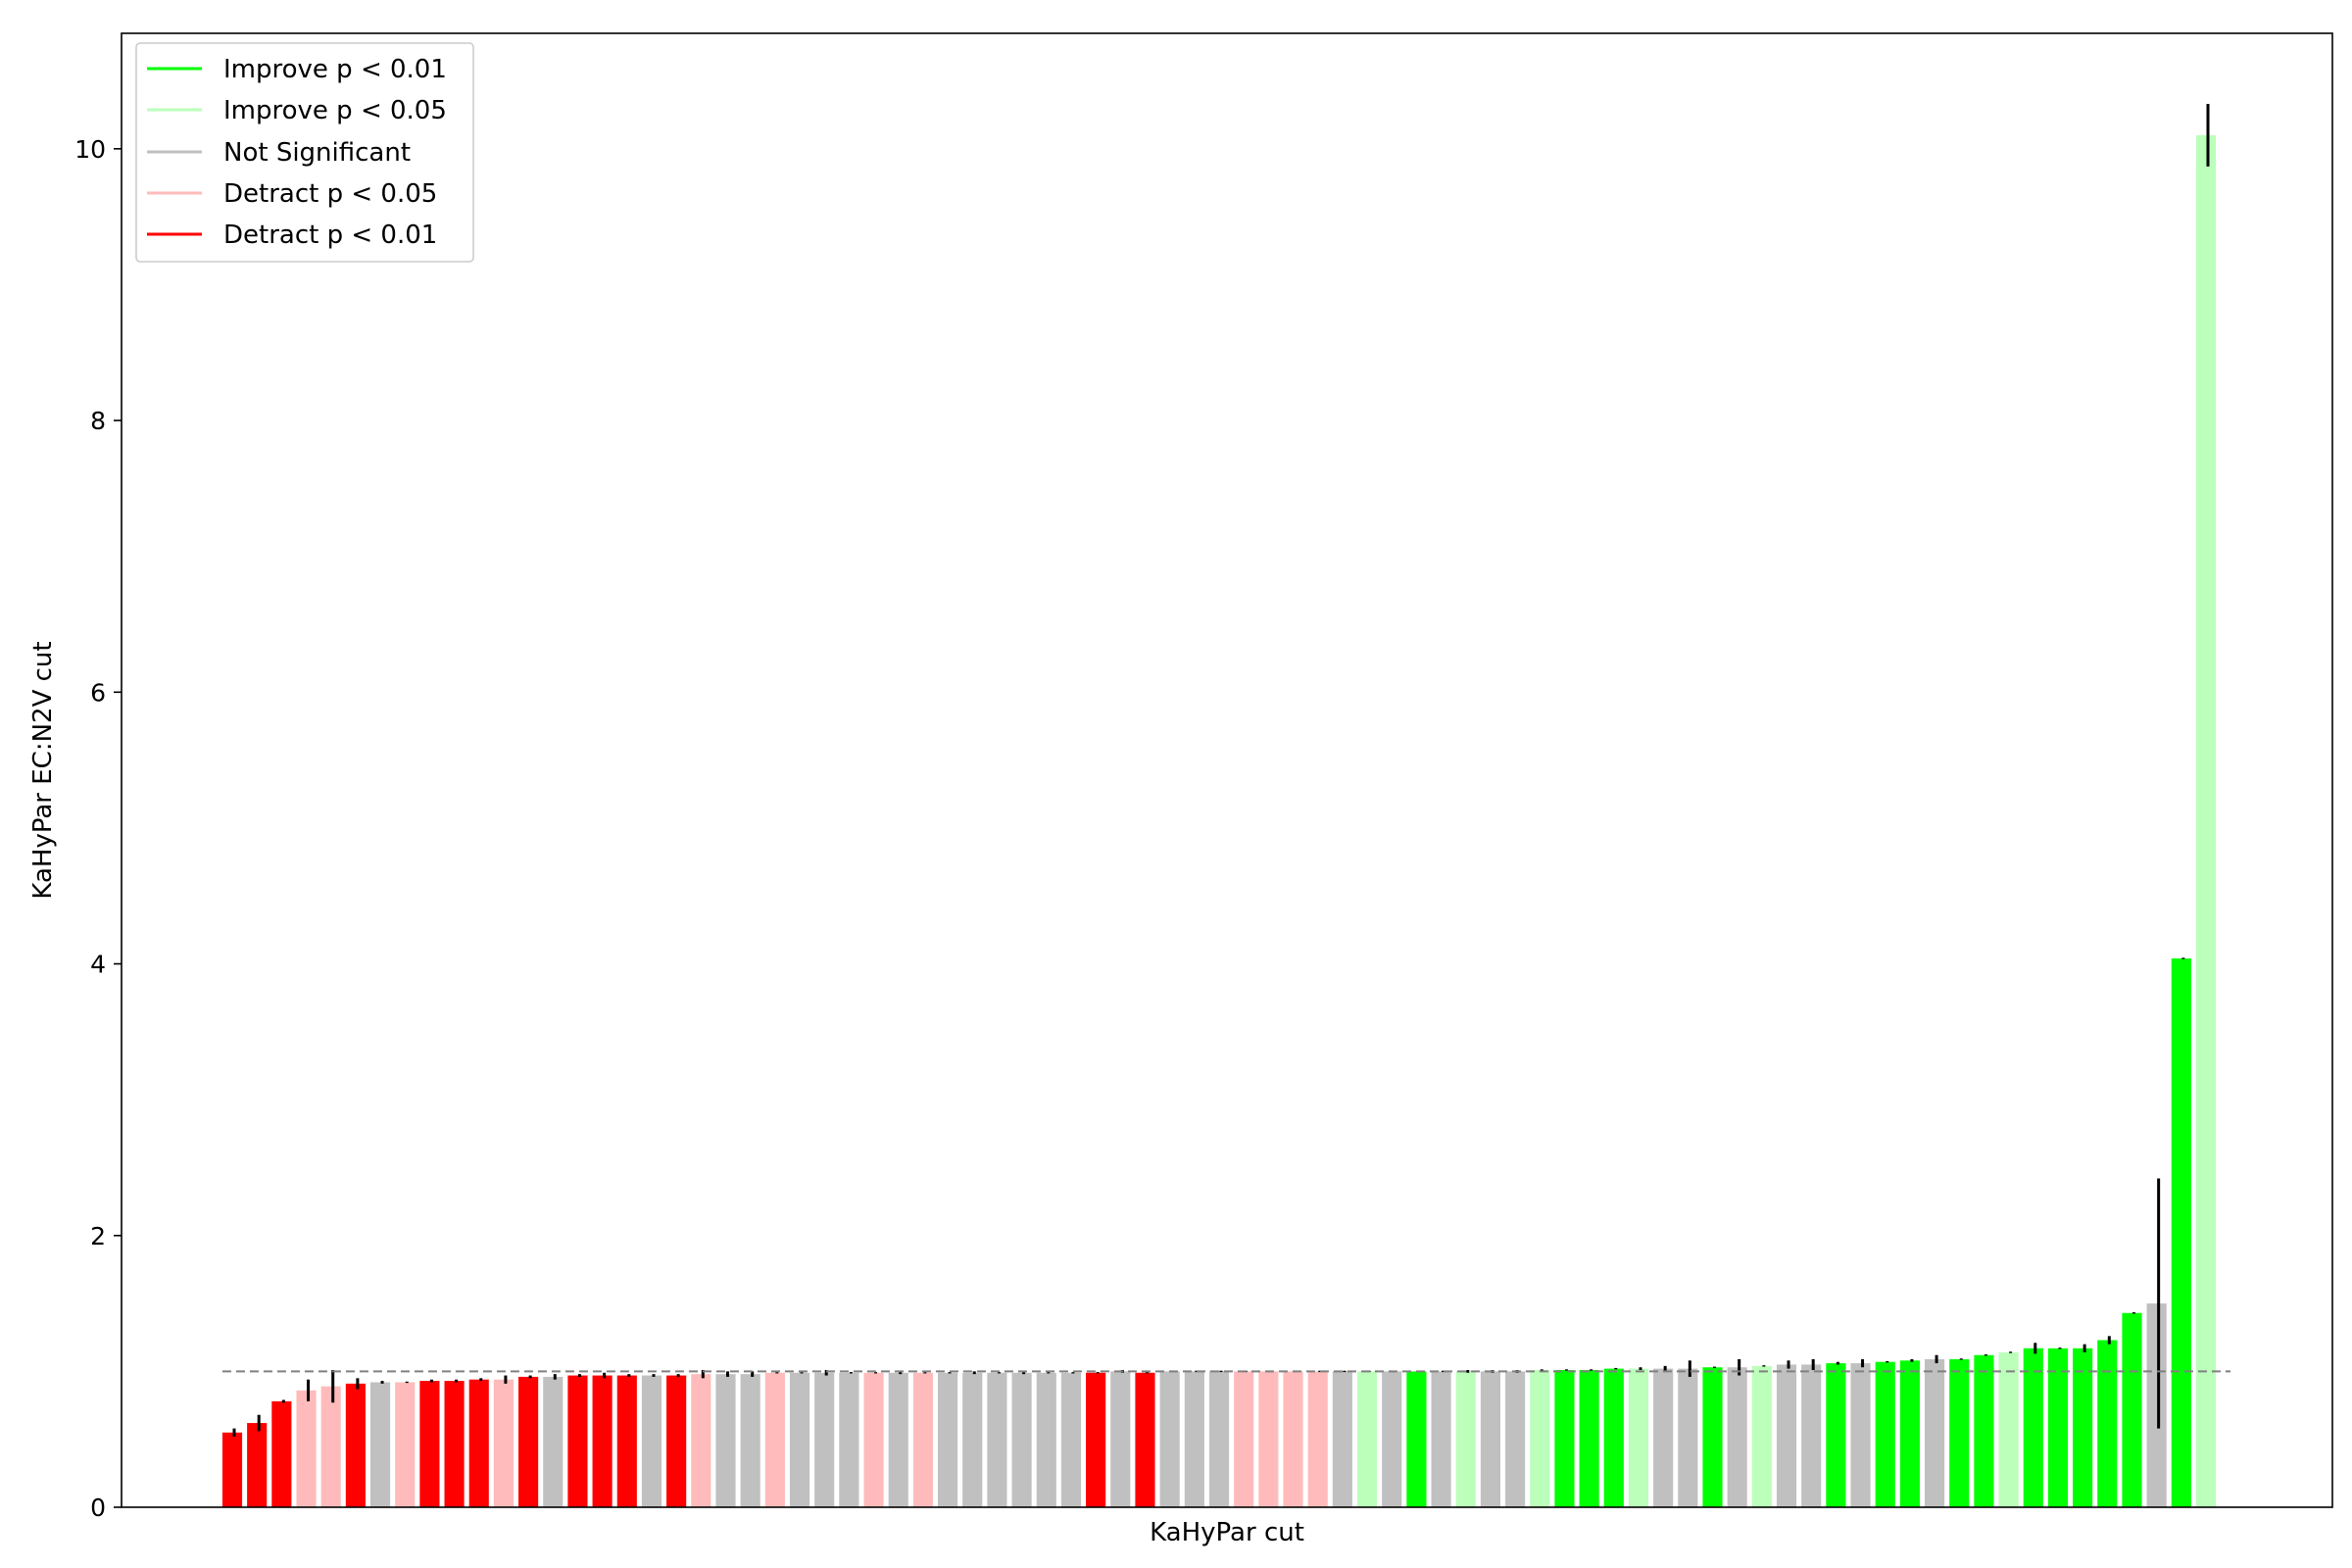 This screenshot has width=2352, height=1568. What do you see at coordinates (90, 149) in the screenshot?
I see `y-tick-label: 10` at bounding box center [90, 149].